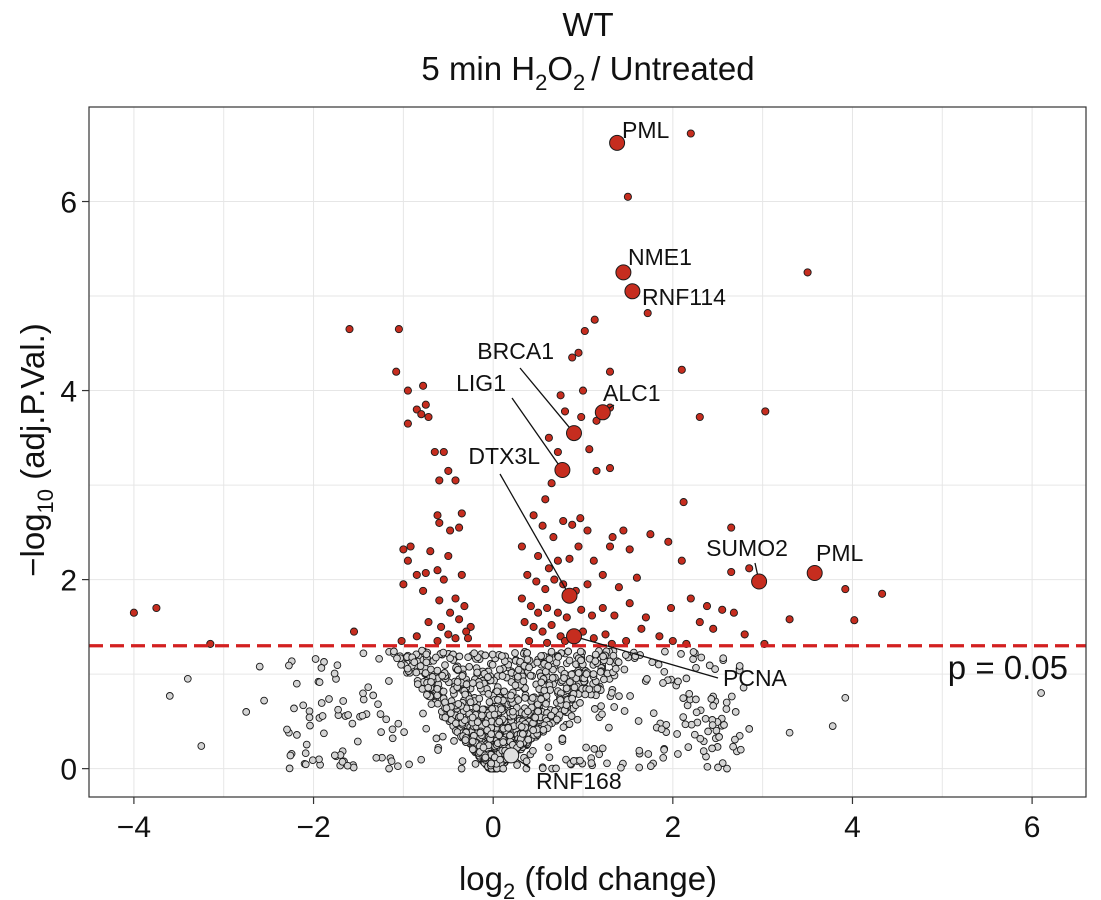  I want to click on x-axis-label: log2 (fold change), so click(588, 880).